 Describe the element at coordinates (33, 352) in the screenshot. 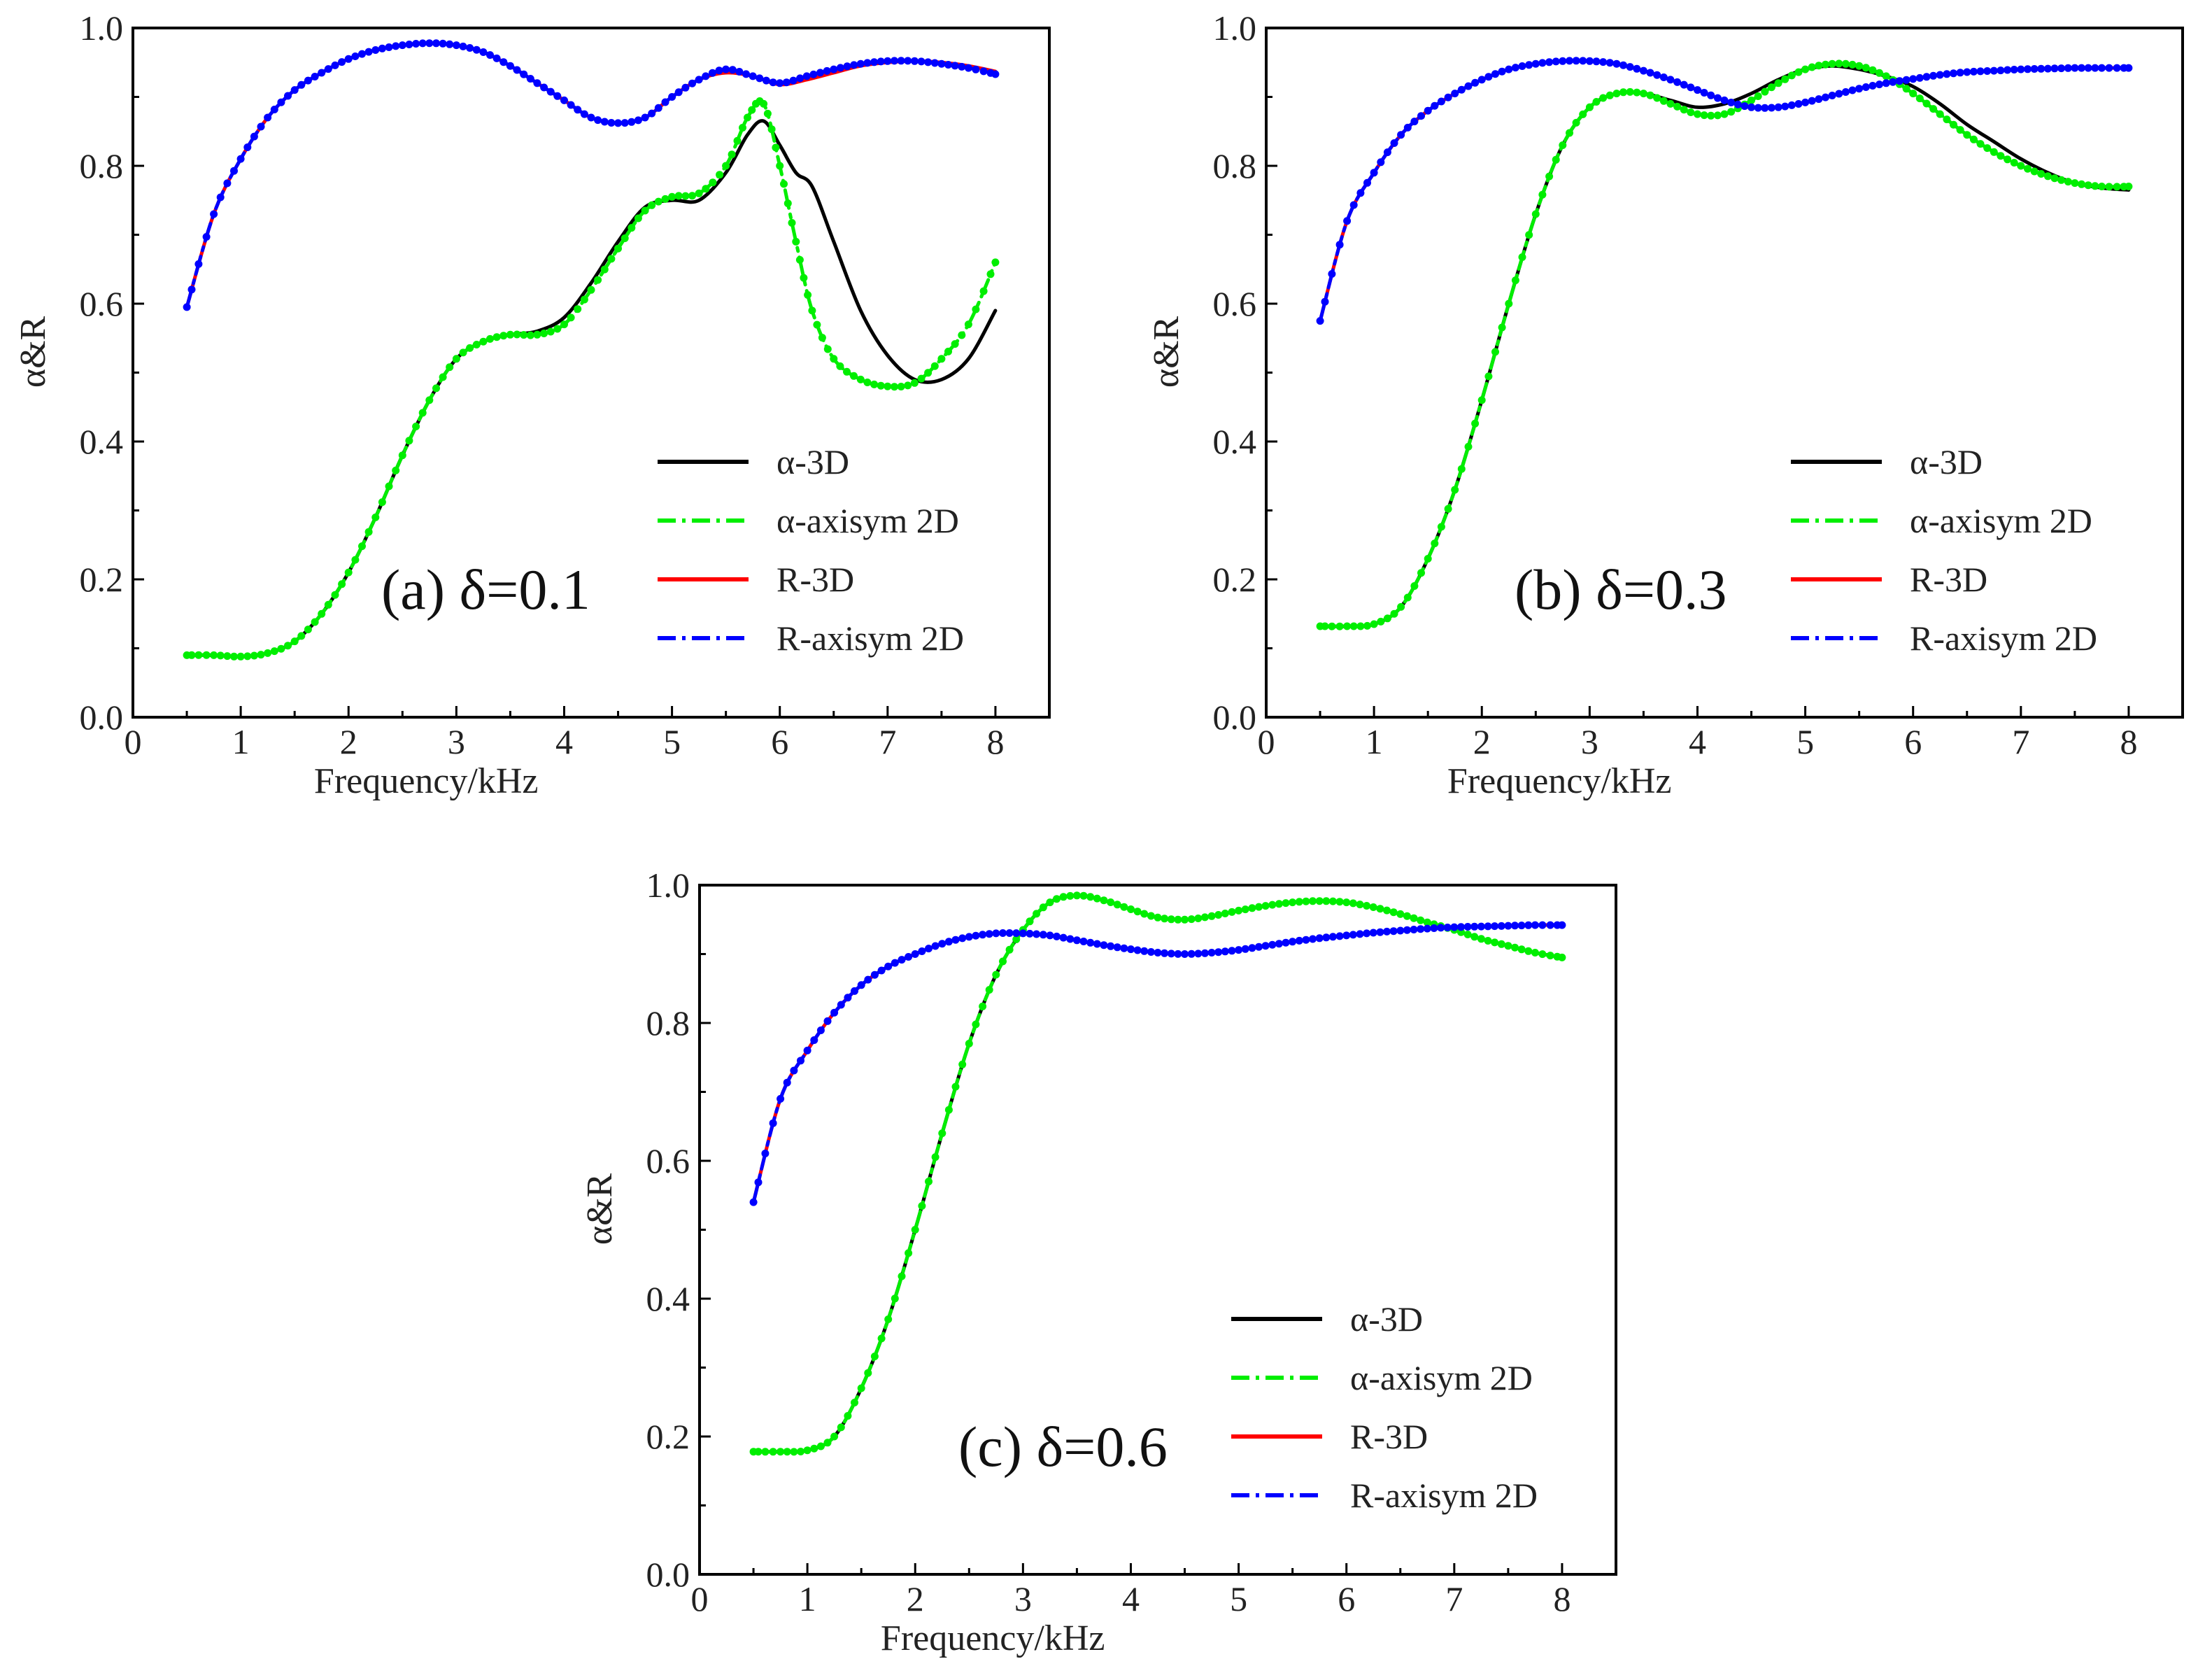

I see `y-axis-title: α&R` at that location.